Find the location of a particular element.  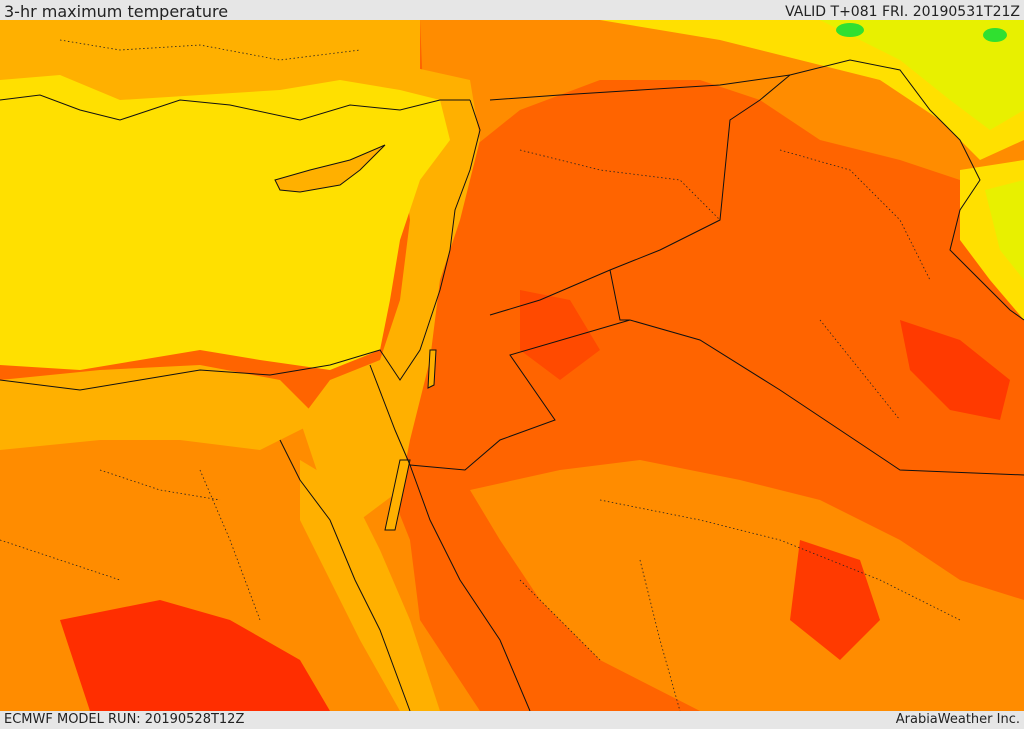

yellow-green-zone is located at coordinates (922, 75).